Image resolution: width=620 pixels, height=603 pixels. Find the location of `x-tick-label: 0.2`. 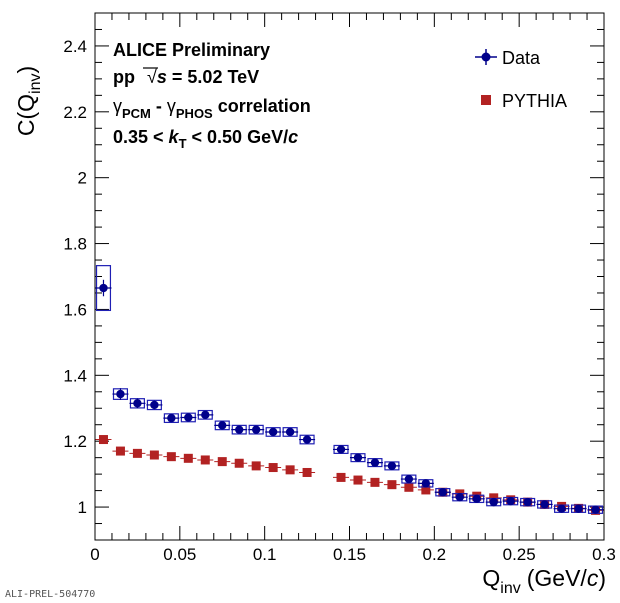

x-tick-label: 0.2 is located at coordinates (435, 554).